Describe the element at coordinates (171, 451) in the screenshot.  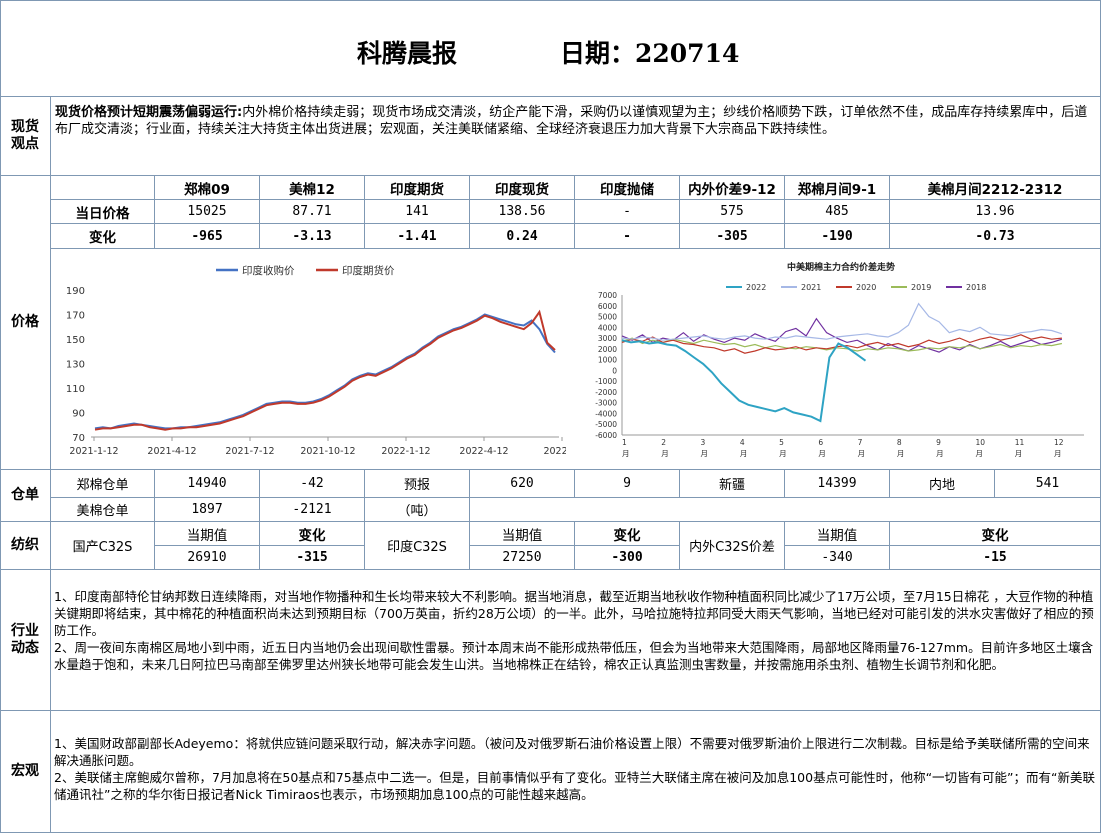
I see `x-tick-label: 2021-4-12` at that location.